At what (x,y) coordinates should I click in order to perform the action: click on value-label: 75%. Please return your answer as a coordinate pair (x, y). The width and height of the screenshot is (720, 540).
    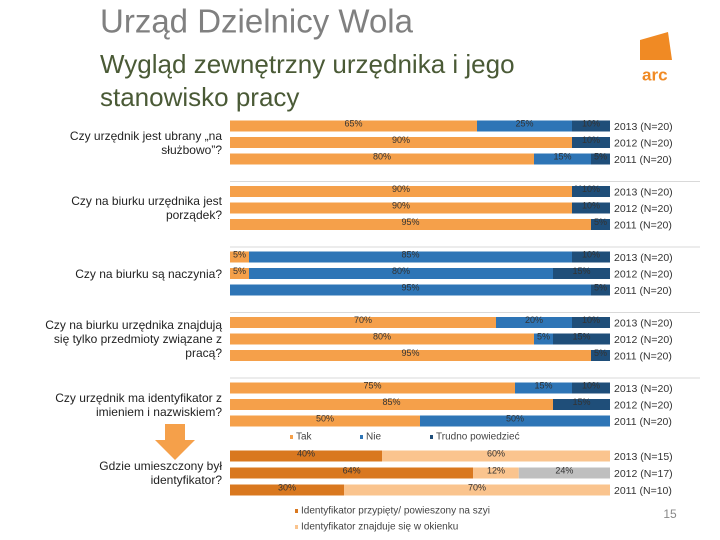
    Looking at the image, I should click on (372, 385).